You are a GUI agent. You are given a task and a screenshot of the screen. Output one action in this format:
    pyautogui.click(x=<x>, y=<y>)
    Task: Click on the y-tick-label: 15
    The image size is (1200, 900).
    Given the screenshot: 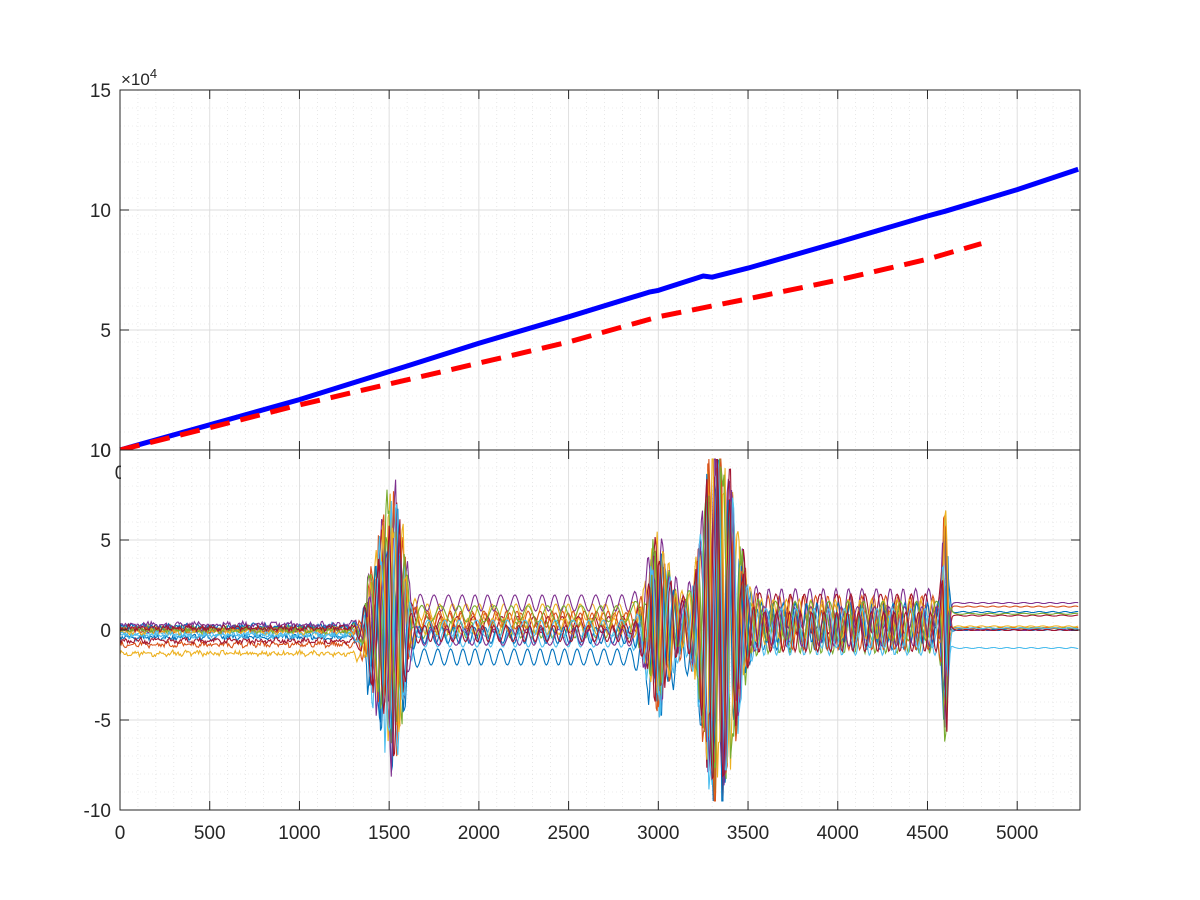 What is the action you would take?
    pyautogui.click(x=100, y=91)
    